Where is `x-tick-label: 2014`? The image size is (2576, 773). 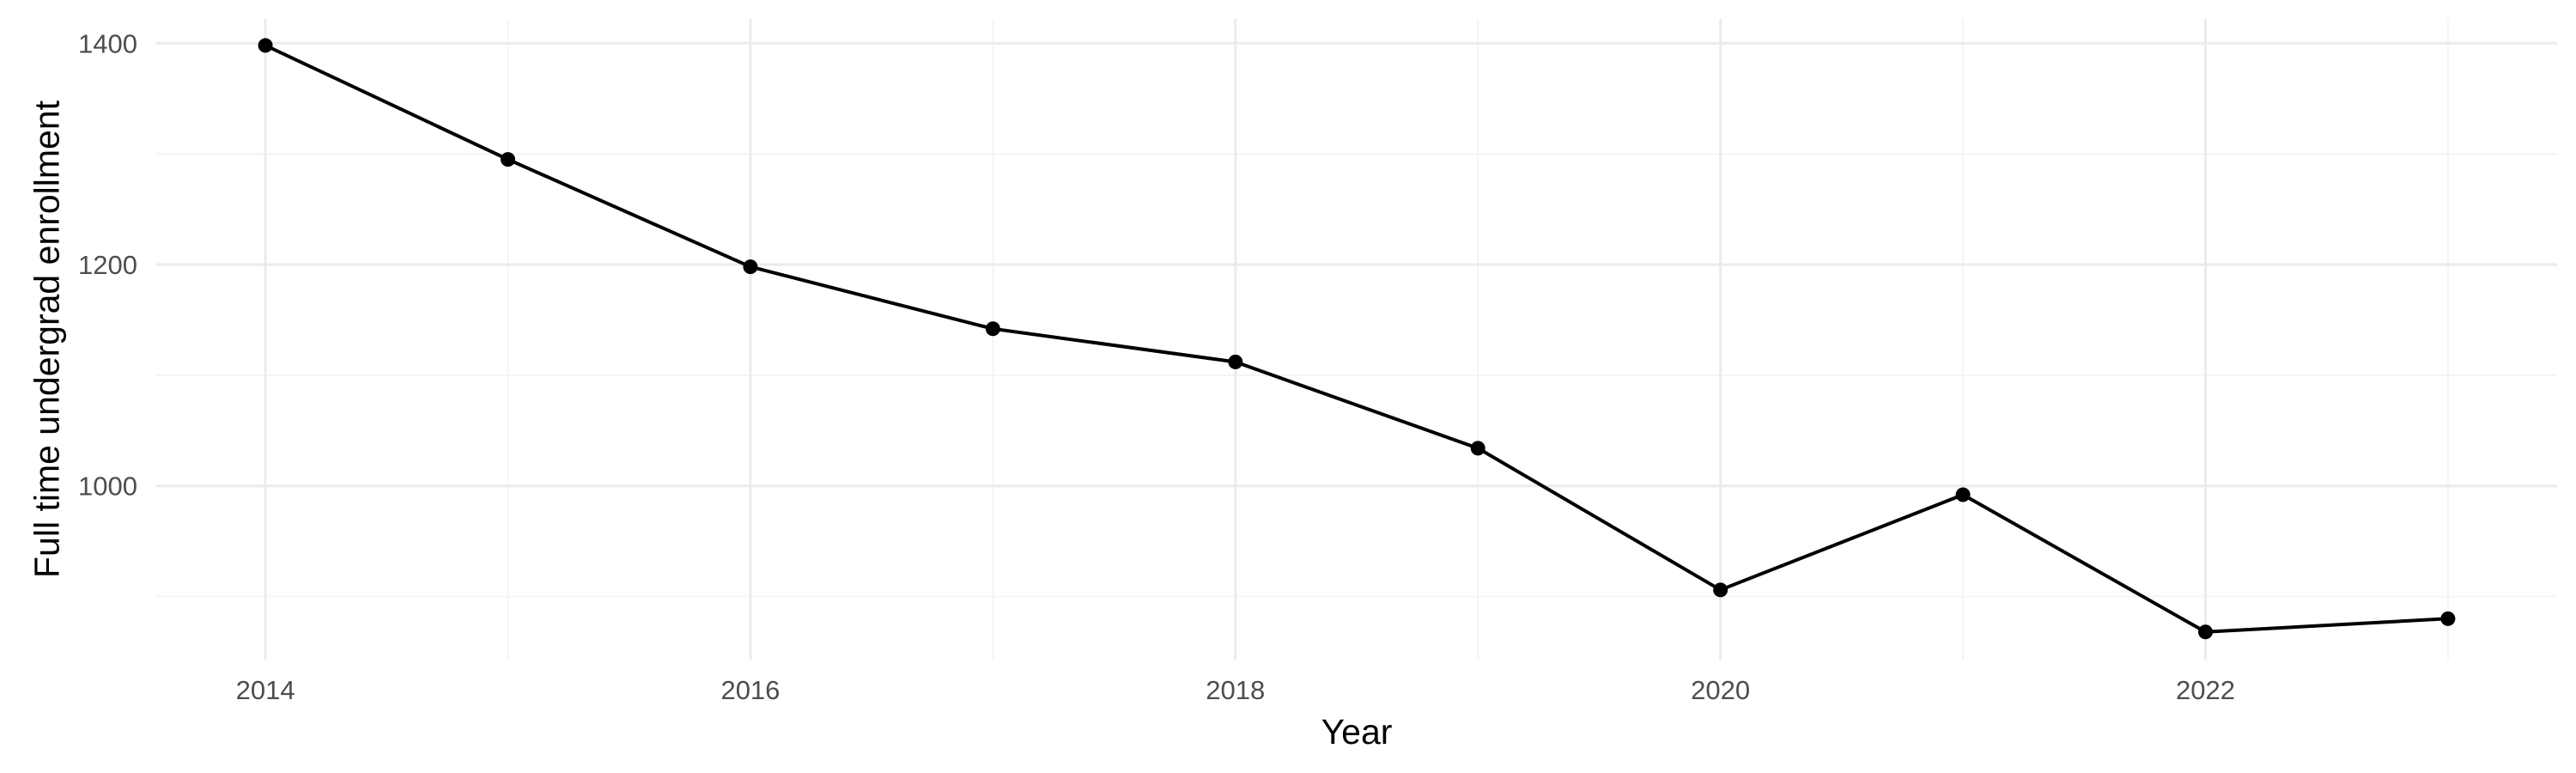 x-tick-label: 2014 is located at coordinates (265, 690).